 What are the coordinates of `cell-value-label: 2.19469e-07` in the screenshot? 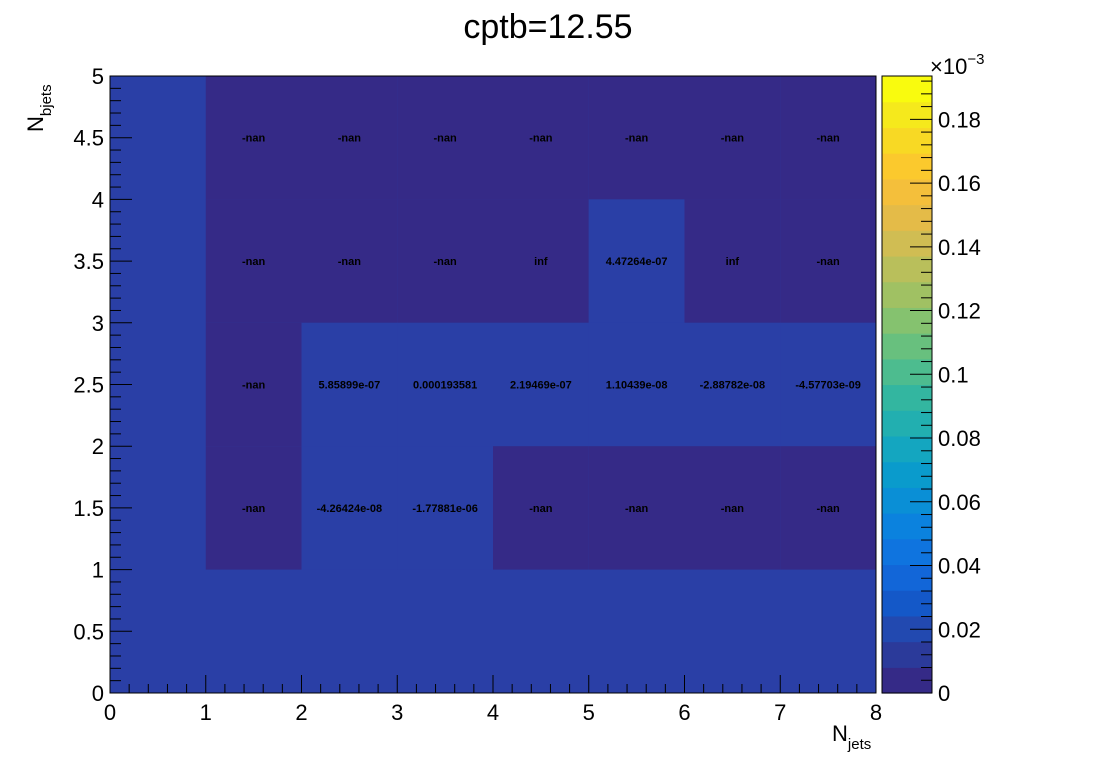 It's located at (541, 386).